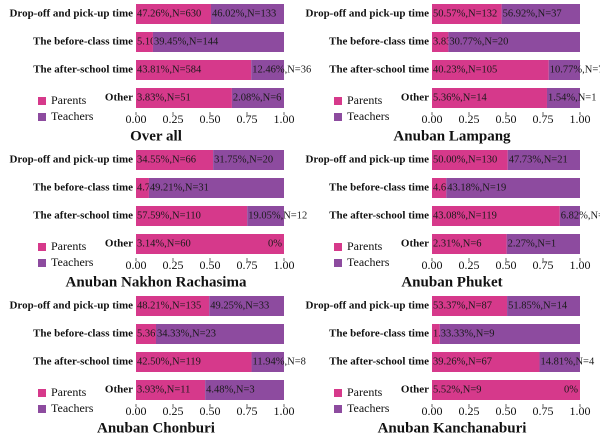 This screenshot has width=600, height=439. Describe the element at coordinates (156, 428) in the screenshot. I see `chart-title: Anuban Chonburi` at that location.